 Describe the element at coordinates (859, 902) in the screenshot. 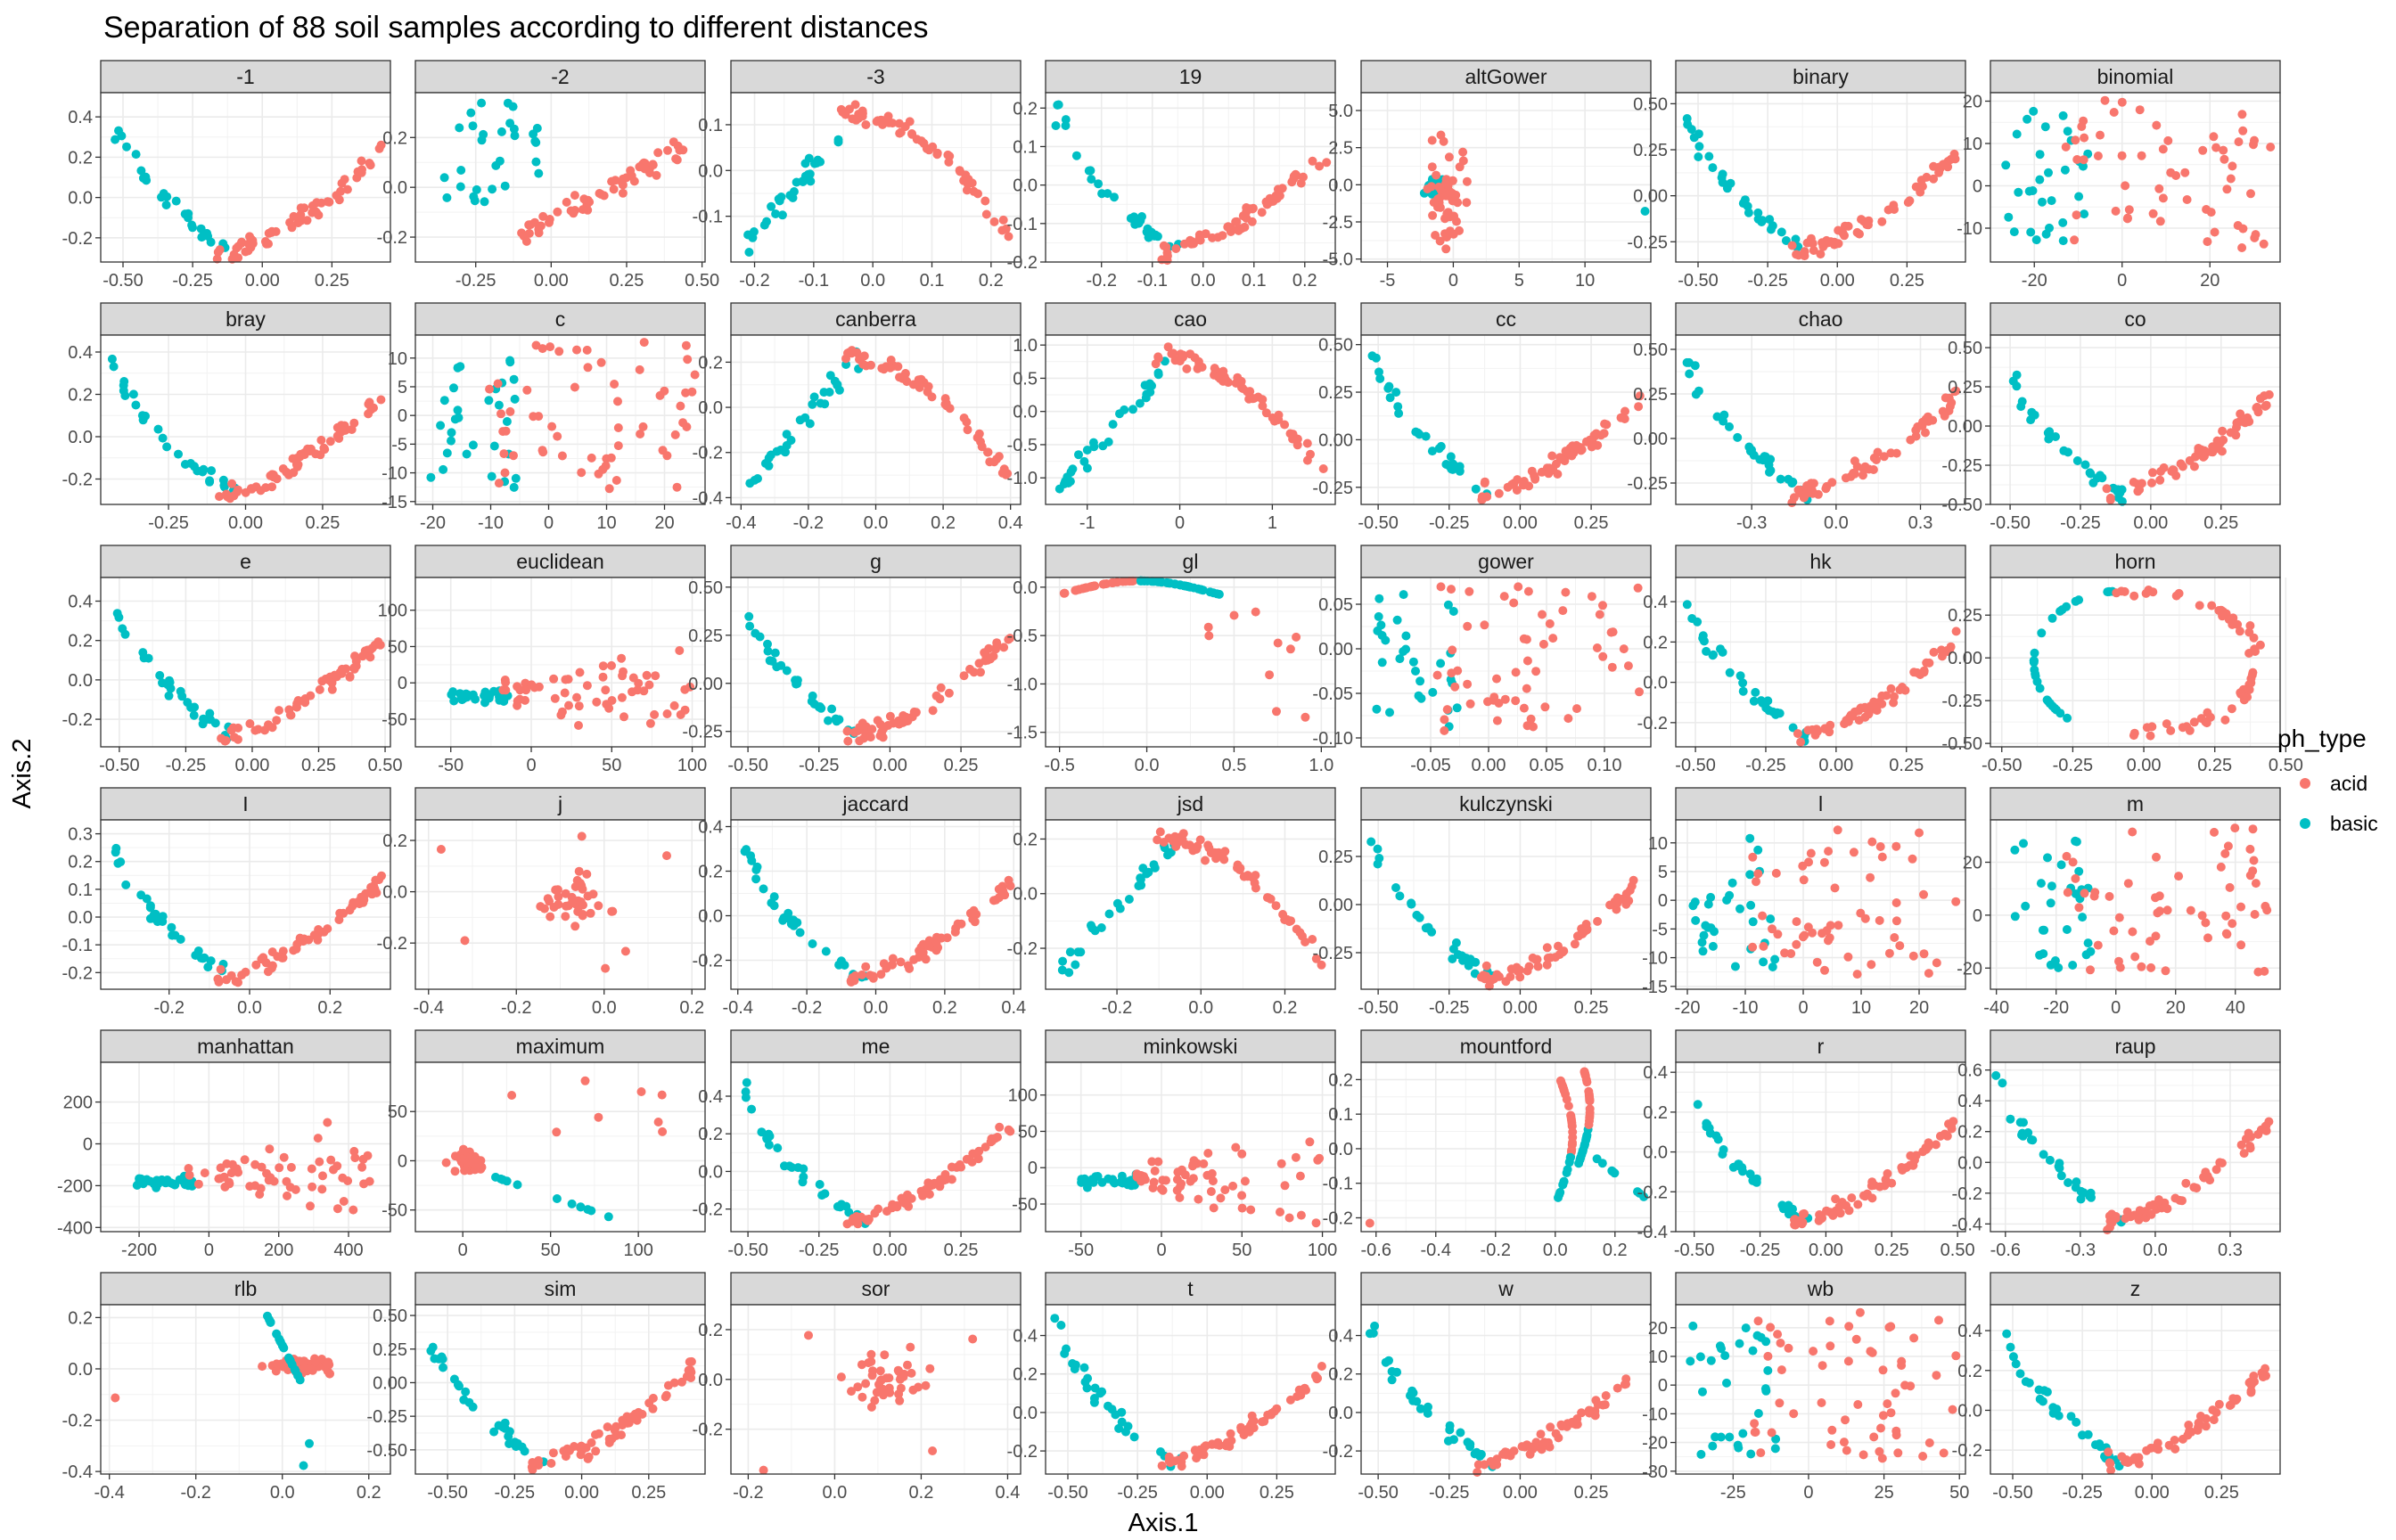

I see `facet-24: jaccard-0.4 -0.2 0.0 0.2 0.4-0.20.00.20.4` at that location.